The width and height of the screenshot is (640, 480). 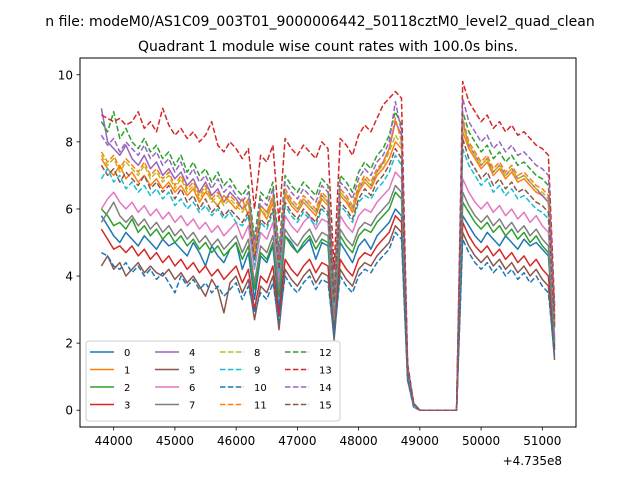 What do you see at coordinates (175, 441) in the screenshot?
I see `x-tick-label: 45000` at bounding box center [175, 441].